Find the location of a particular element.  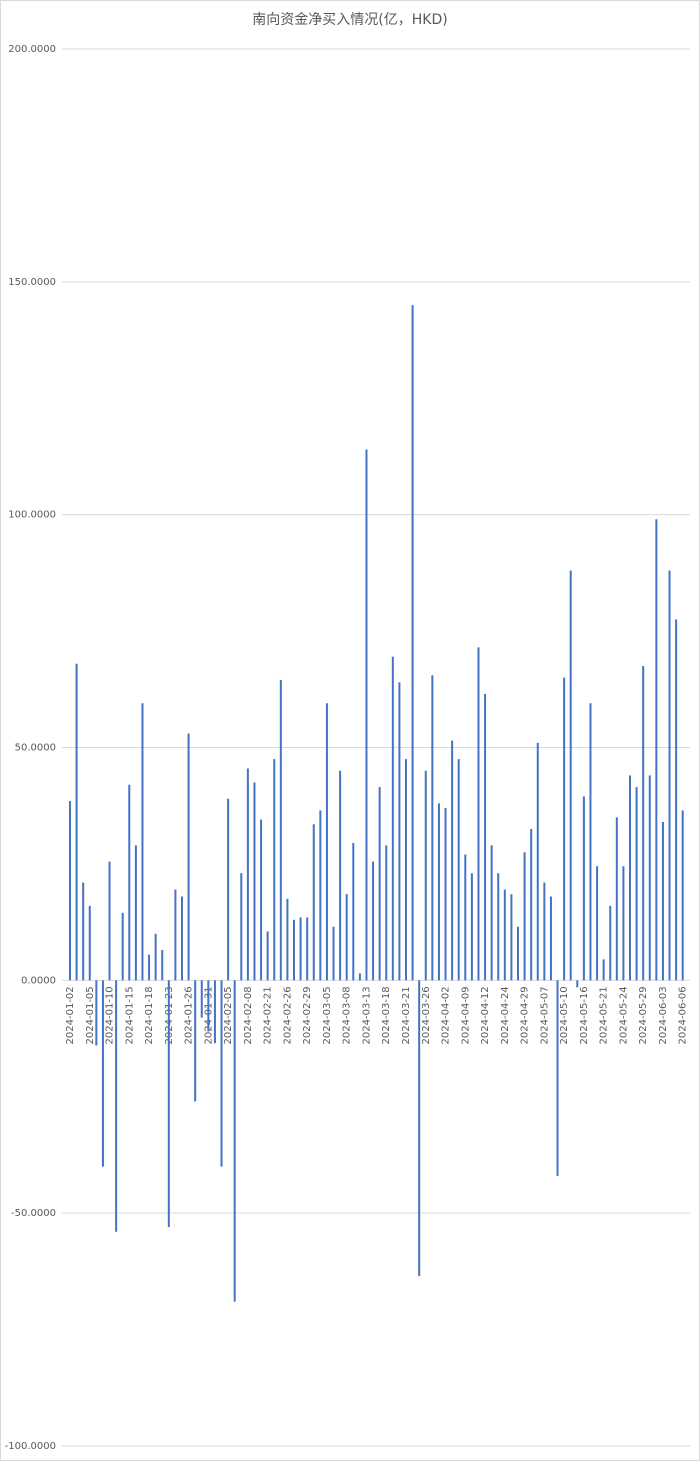

x-tick-label: 2024-02-29 is located at coordinates (307, 1015).